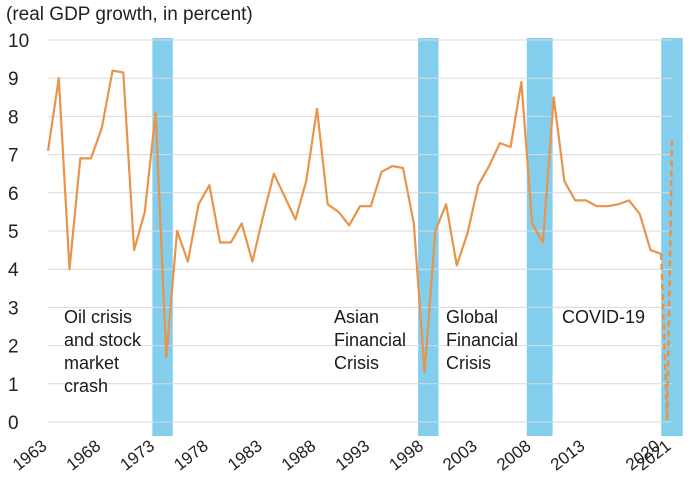  I want to click on y-tick-label: 4, so click(13, 270).